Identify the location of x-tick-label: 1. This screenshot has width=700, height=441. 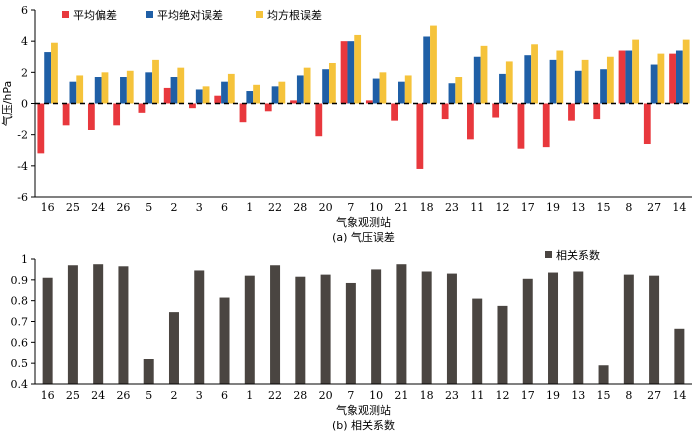
(249, 395).